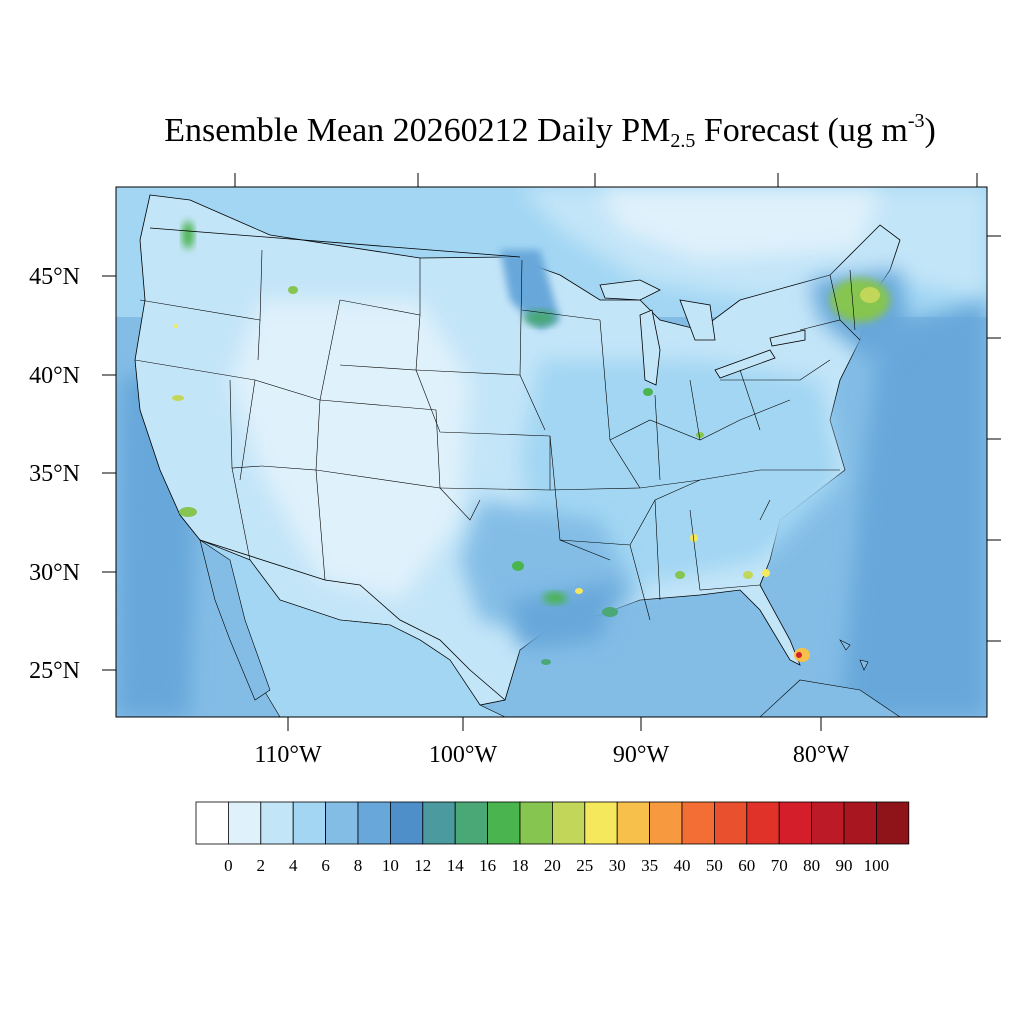 Image resolution: width=1024 pixels, height=1024 pixels. Describe the element at coordinates (487, 865) in the screenshot. I see `colorbar-label: 16` at that location.